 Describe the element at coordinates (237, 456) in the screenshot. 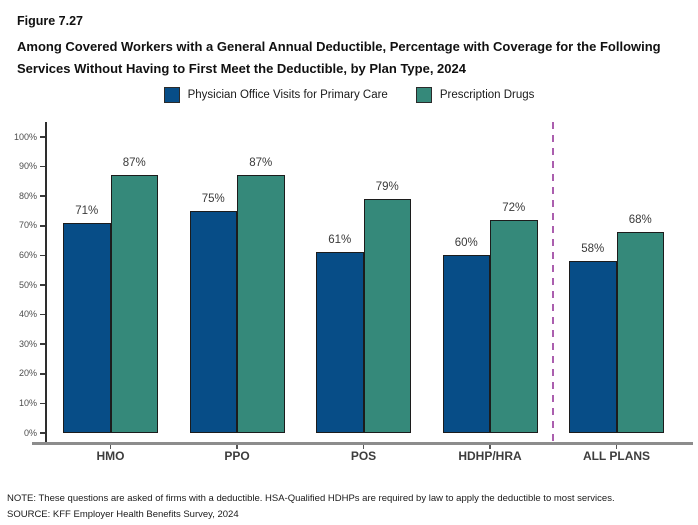

I see `x-axis-category-label: PPO` at that location.